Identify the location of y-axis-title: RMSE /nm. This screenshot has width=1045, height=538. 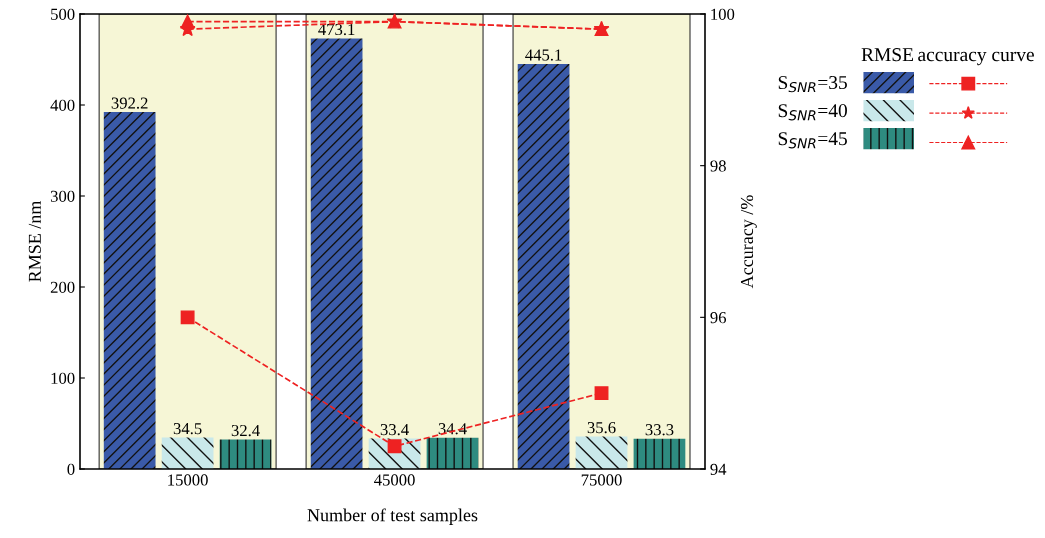
(34, 241).